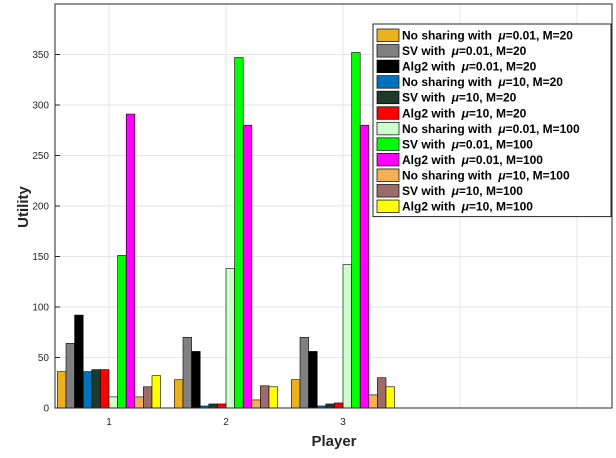 The height and width of the screenshot is (458, 616). Describe the element at coordinates (467, 144) in the screenshot. I see `legend-entry: SV with μ=0.01, M=100` at that location.